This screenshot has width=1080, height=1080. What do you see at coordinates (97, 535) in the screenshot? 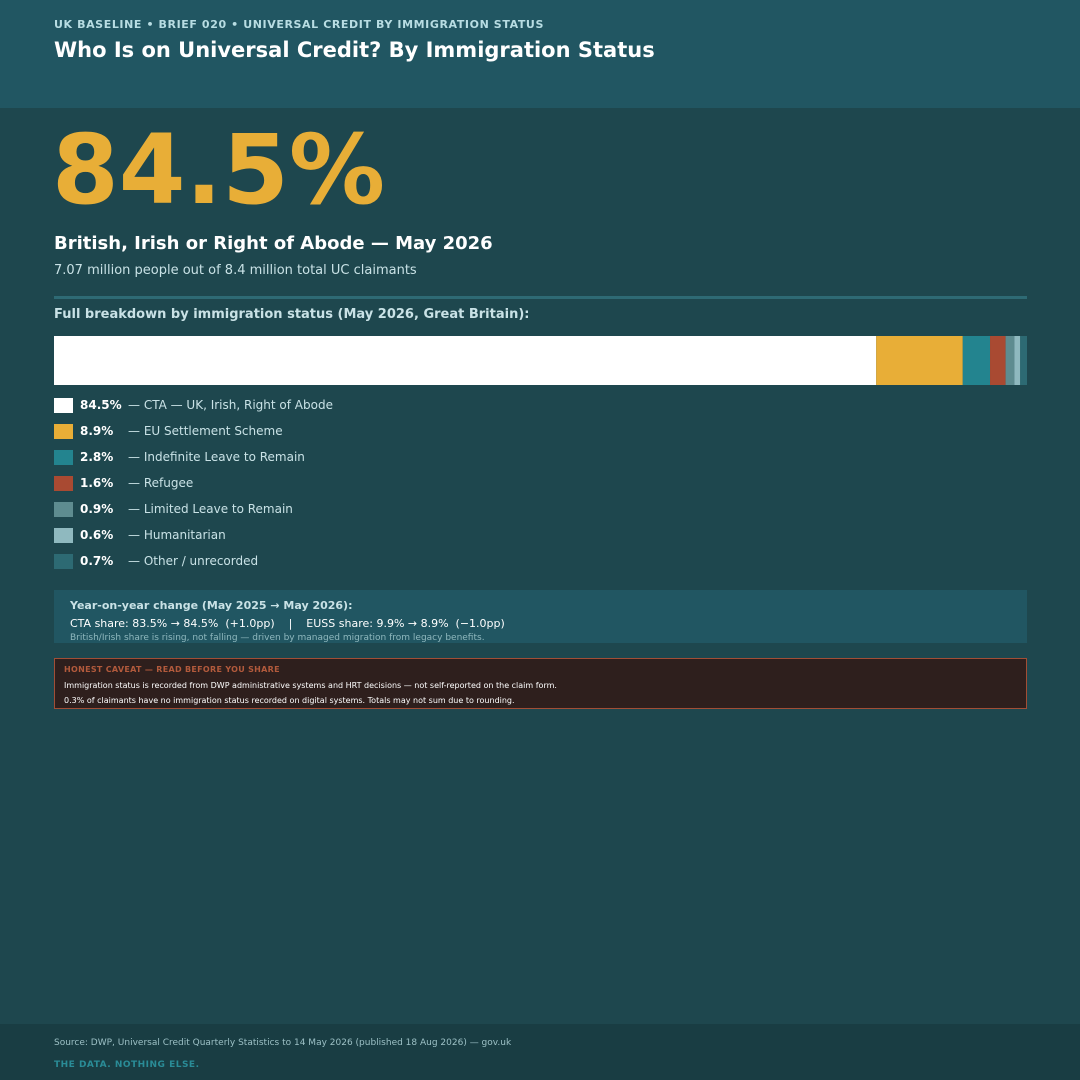
I see `legend-value: 0.6%` at bounding box center [97, 535].